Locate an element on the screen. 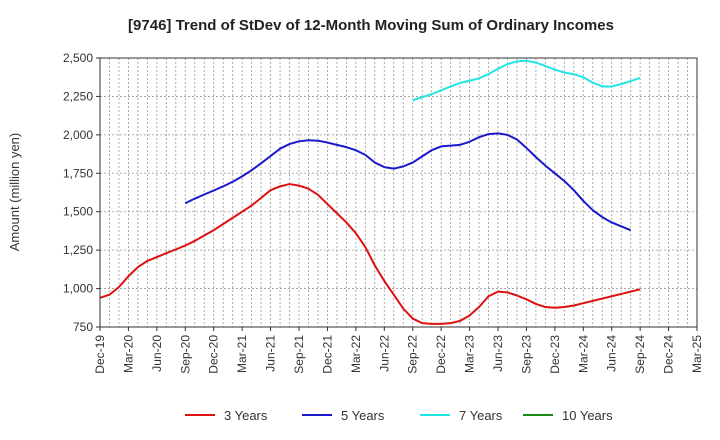  x-tick-label: Mar-22 is located at coordinates (356, 354).